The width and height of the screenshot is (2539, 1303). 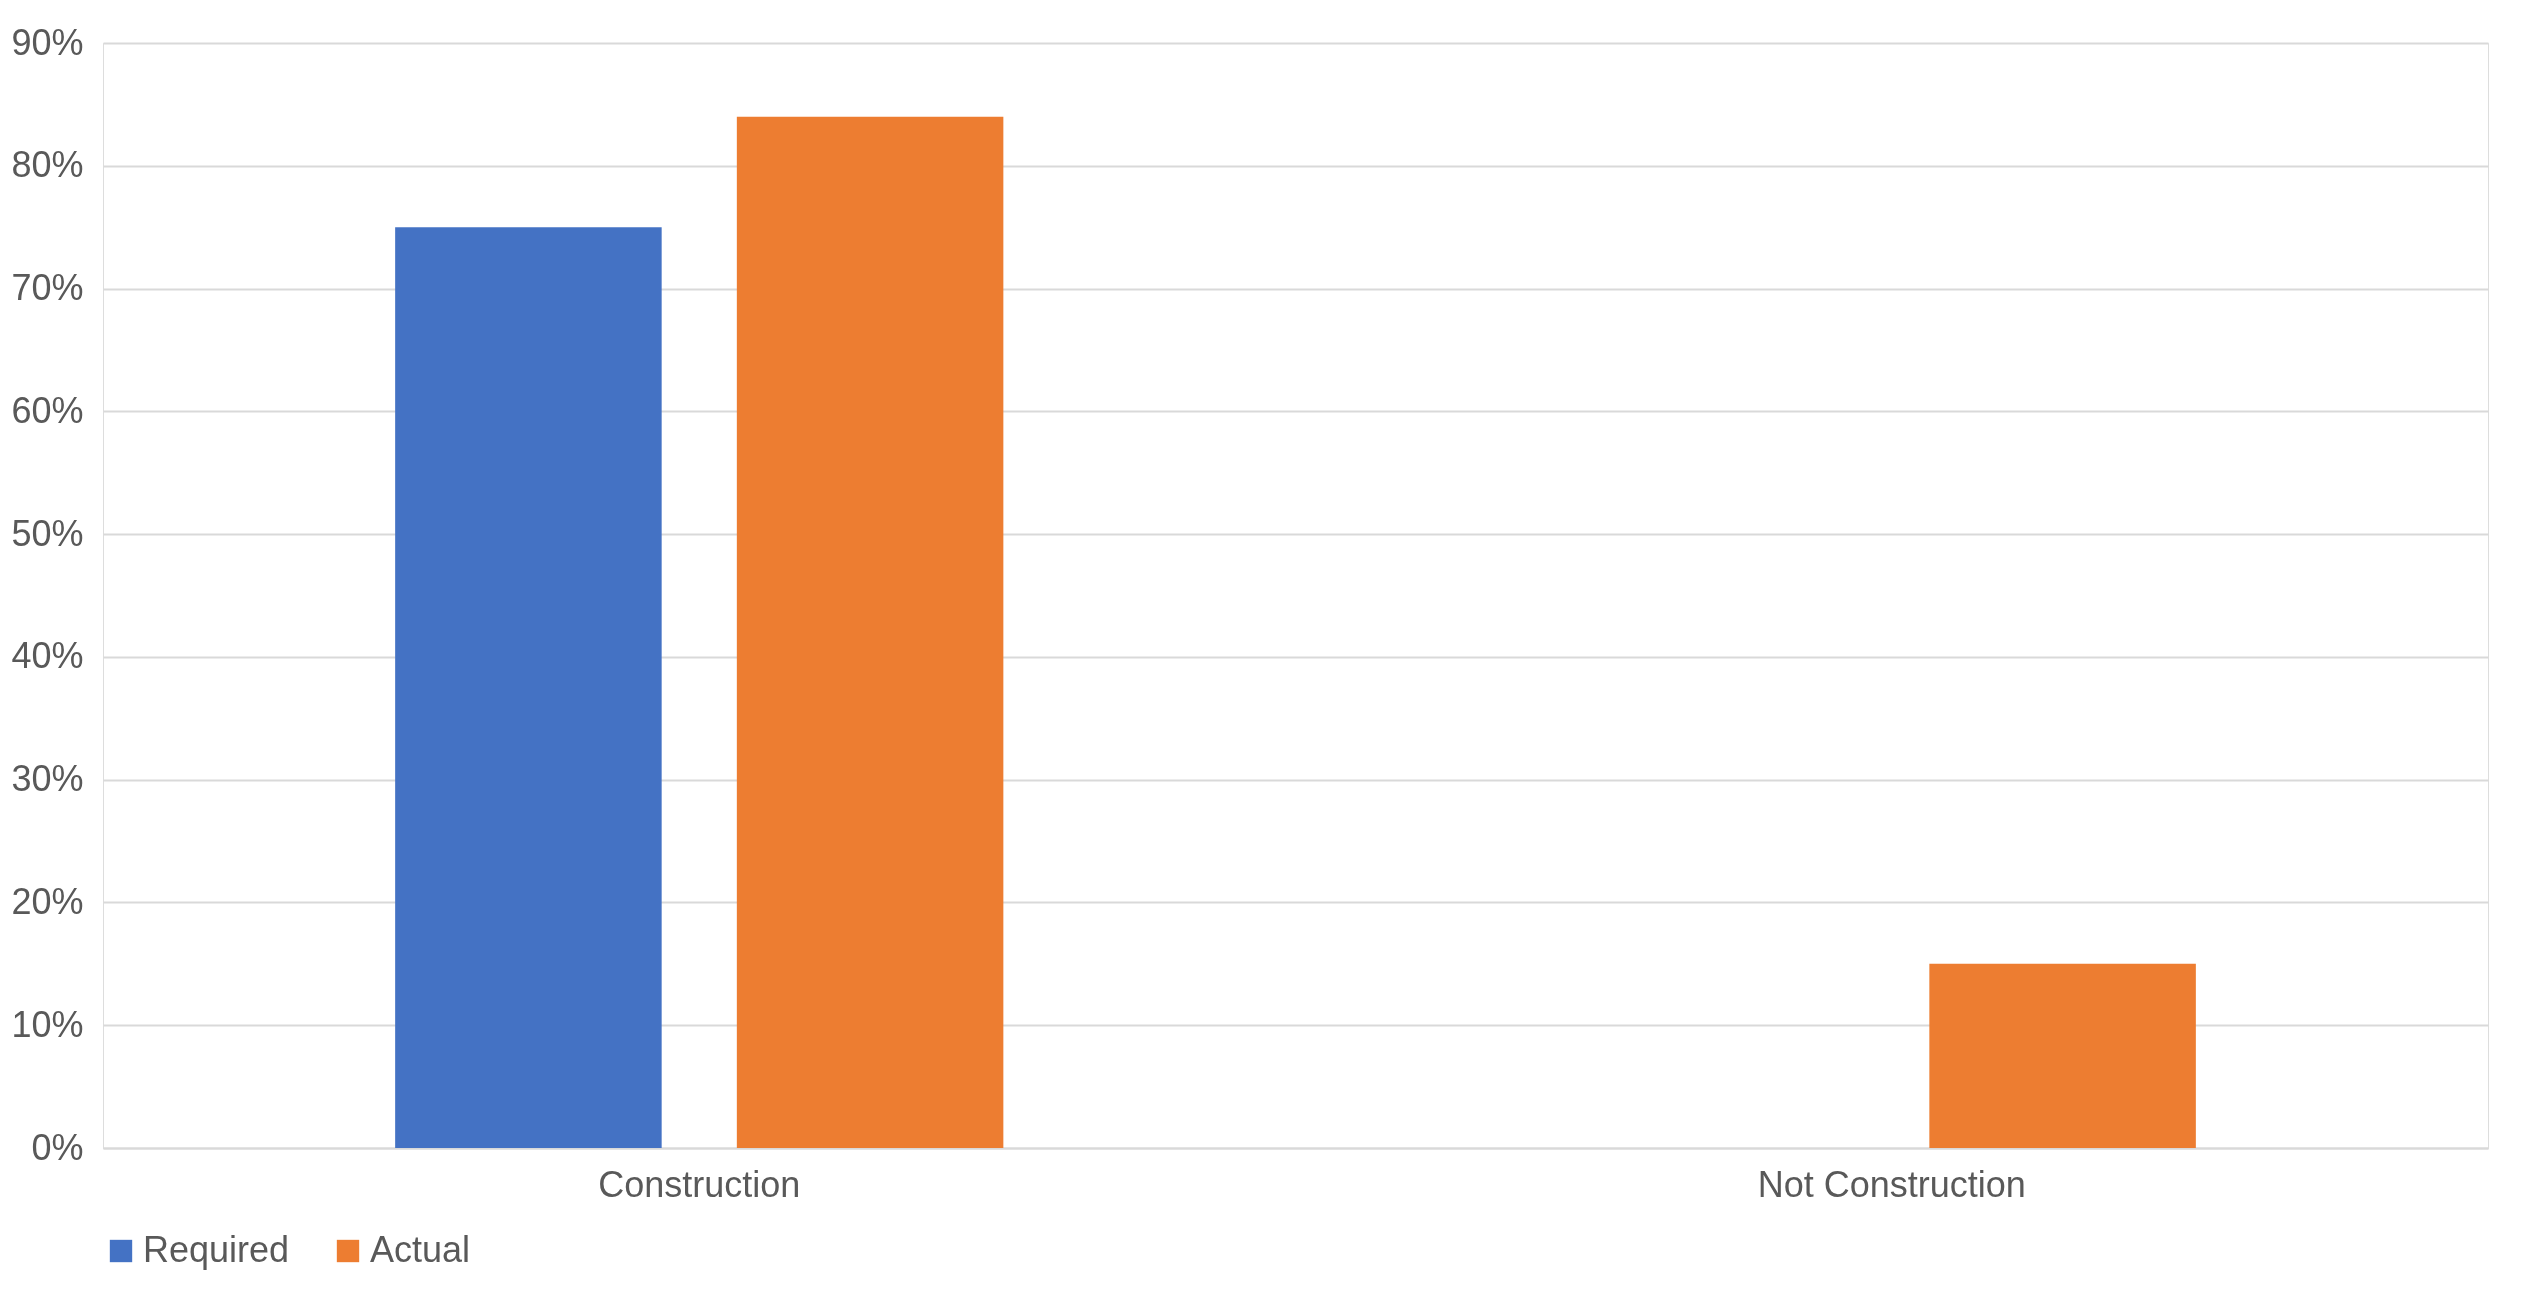 What do you see at coordinates (47, 42) in the screenshot?
I see `y-tick-label: 90%` at bounding box center [47, 42].